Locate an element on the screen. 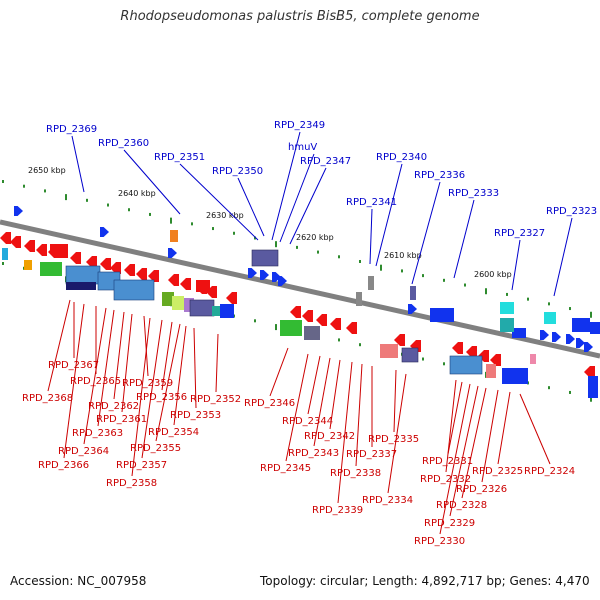 This screenshot has height=600, width=600. kbp-label: 2630 kbp is located at coordinates (225, 215).